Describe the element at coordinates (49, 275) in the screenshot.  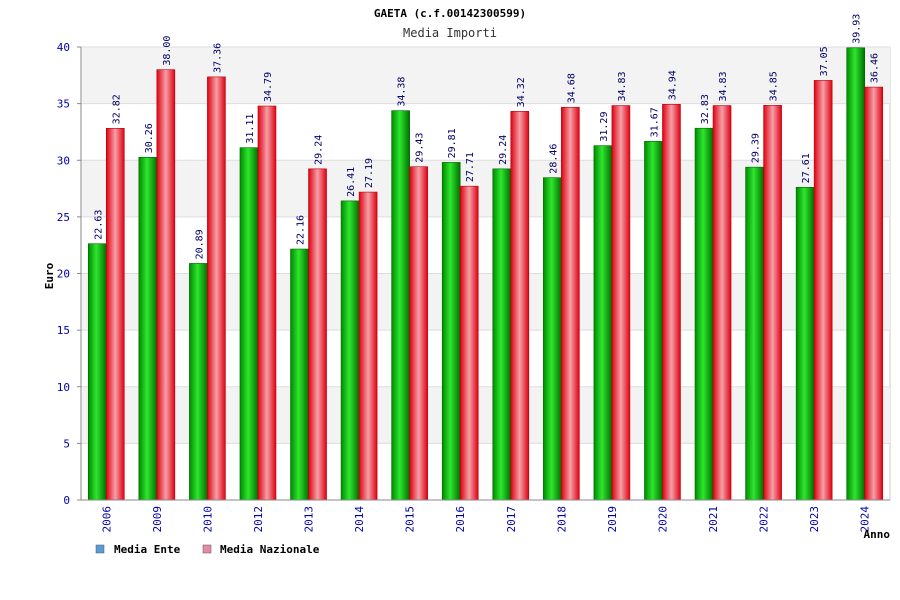
I see `y-axis-label: Euro` at that location.